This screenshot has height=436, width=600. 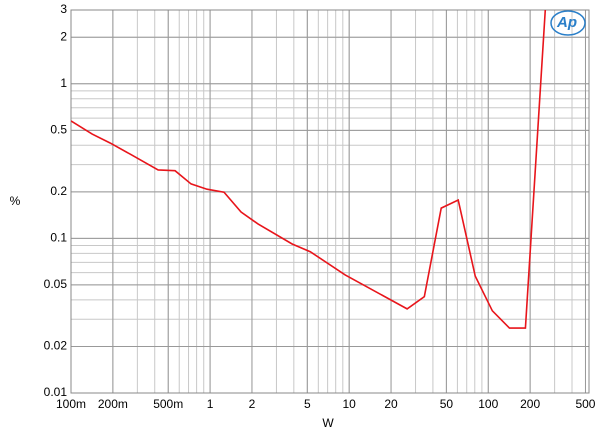 I want to click on x-tick-label: 20, so click(x=391, y=404).